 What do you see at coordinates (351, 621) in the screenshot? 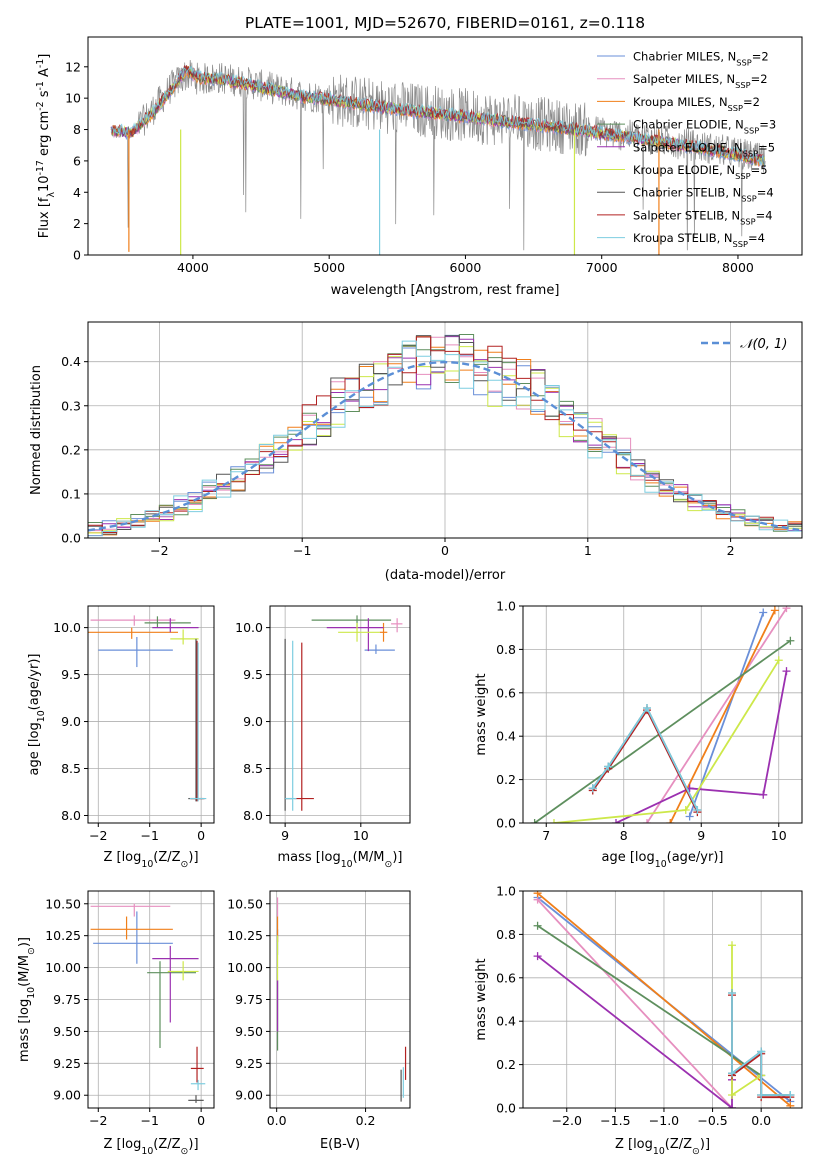
I see `errorbar-chabrier-elodie` at bounding box center [351, 621].